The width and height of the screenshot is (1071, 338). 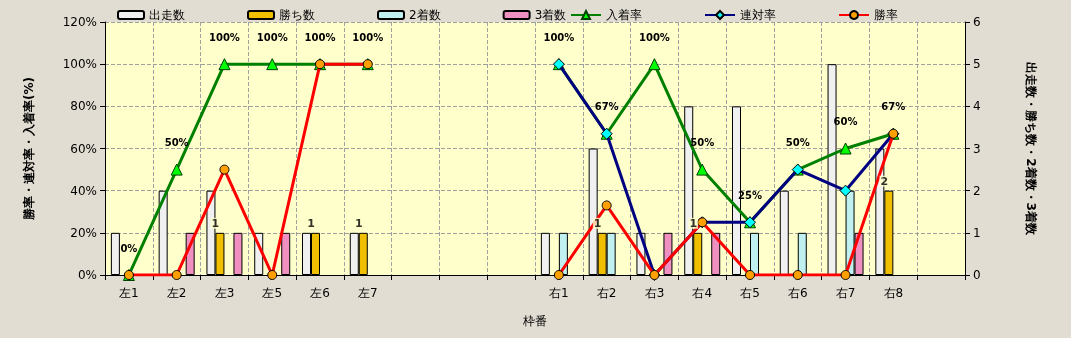 What do you see at coordinates (884, 181) in the screenshot?
I see `data-label: 2` at bounding box center [884, 181].